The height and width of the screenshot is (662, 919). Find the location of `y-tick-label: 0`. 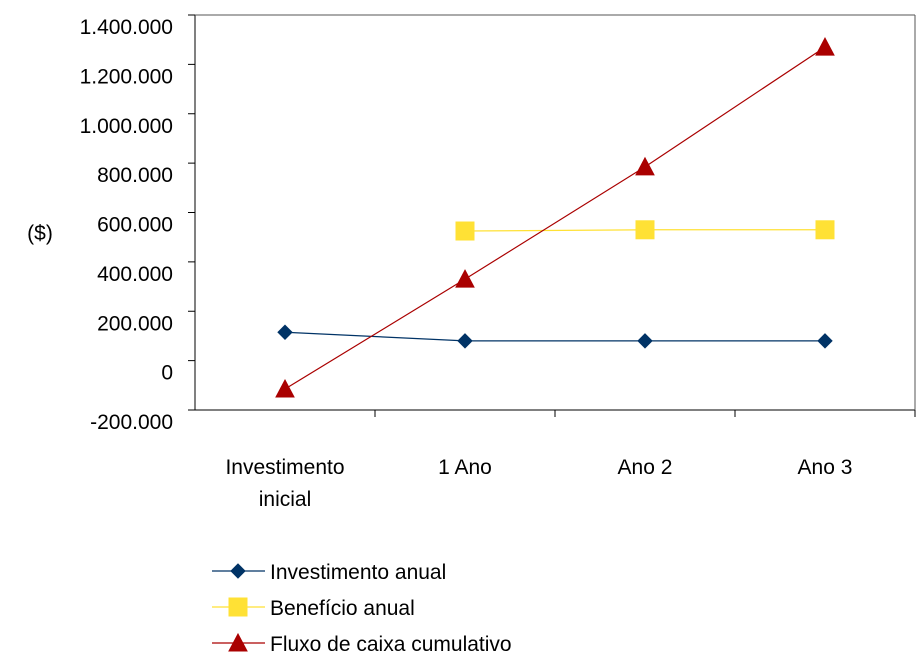

y-tick-label: 0 is located at coordinates (167, 373).